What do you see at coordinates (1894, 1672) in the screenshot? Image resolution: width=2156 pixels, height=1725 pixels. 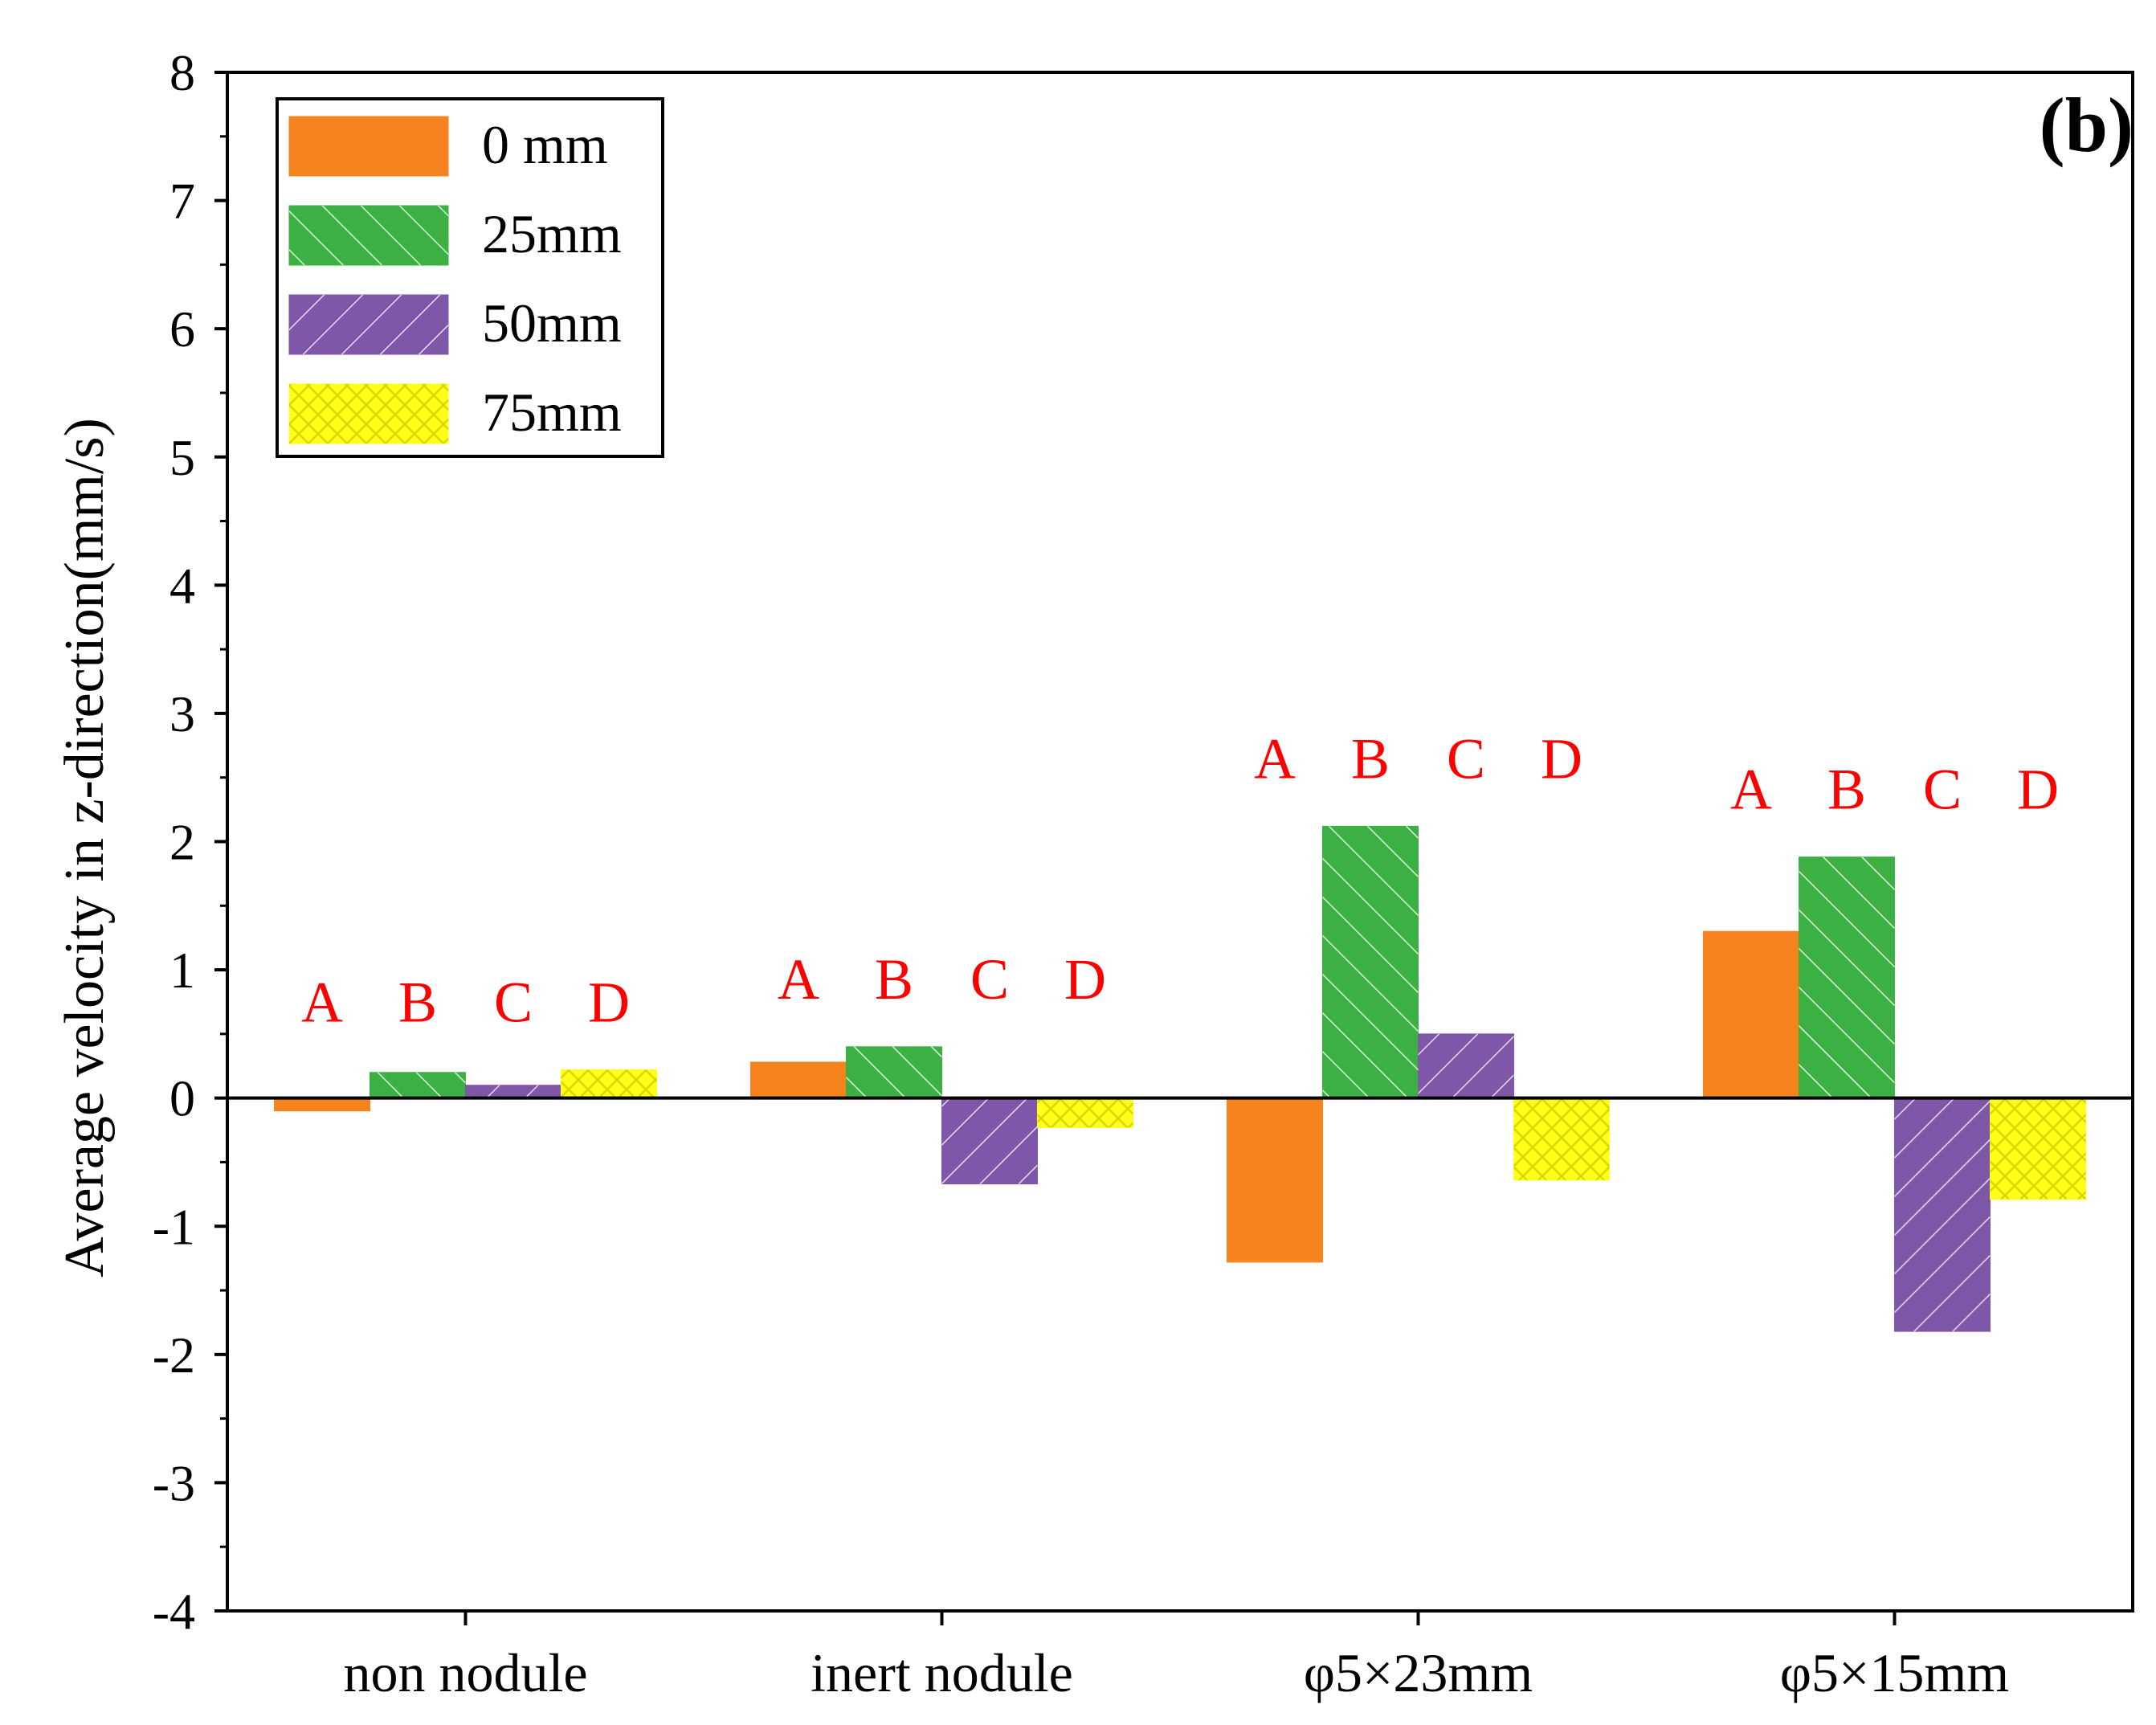 I see `category-label: φ5×15mm` at bounding box center [1894, 1672].